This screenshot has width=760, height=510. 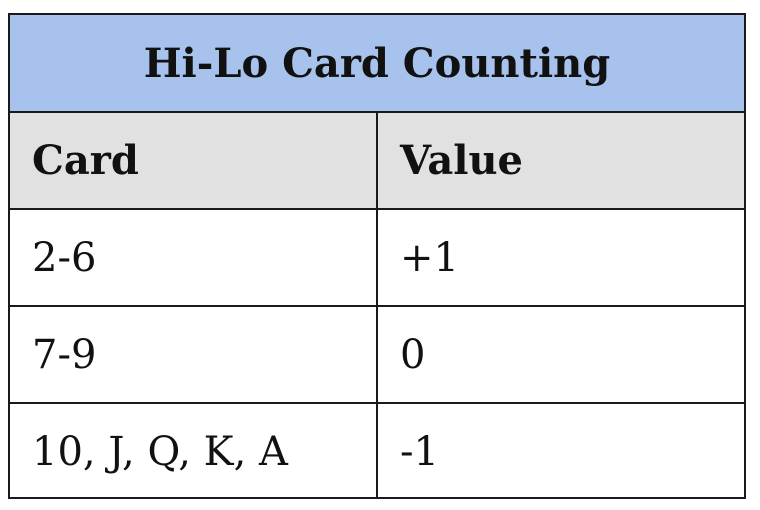 What do you see at coordinates (194, 451) in the screenshot?
I see `card-cell: 10, J, Q, K, A` at bounding box center [194, 451].